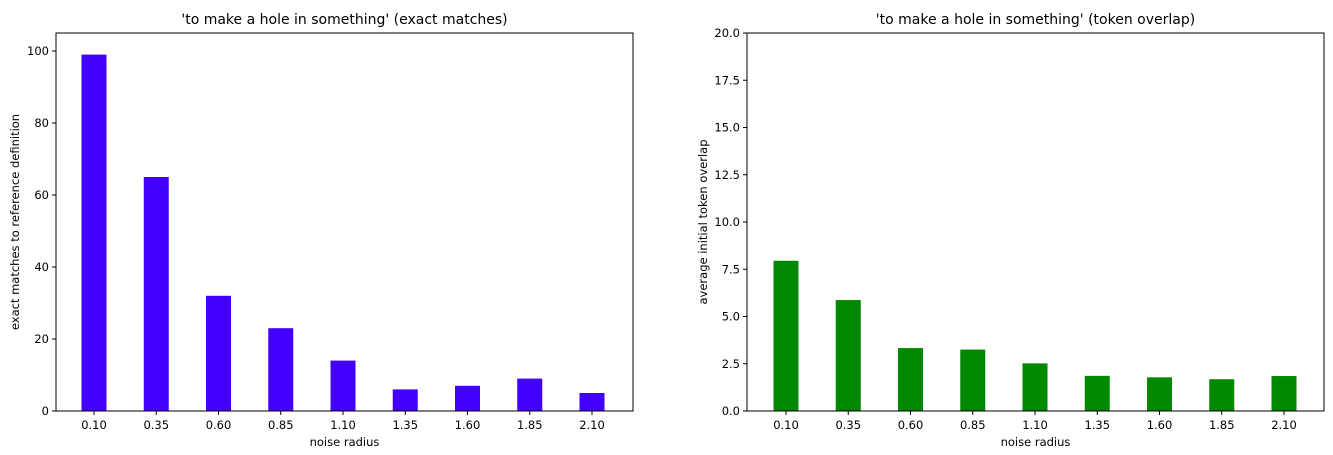 The width and height of the screenshot is (1333, 455). I want to click on y-tick-label: 10.0, so click(727, 222).